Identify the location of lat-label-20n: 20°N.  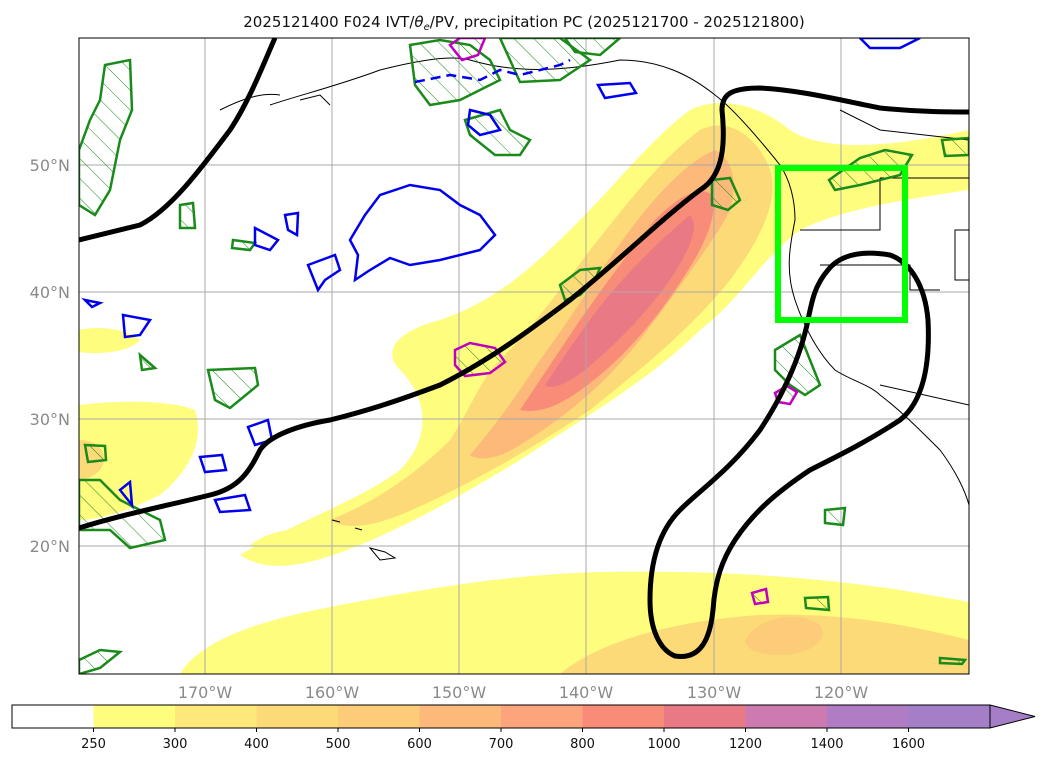
(50, 546).